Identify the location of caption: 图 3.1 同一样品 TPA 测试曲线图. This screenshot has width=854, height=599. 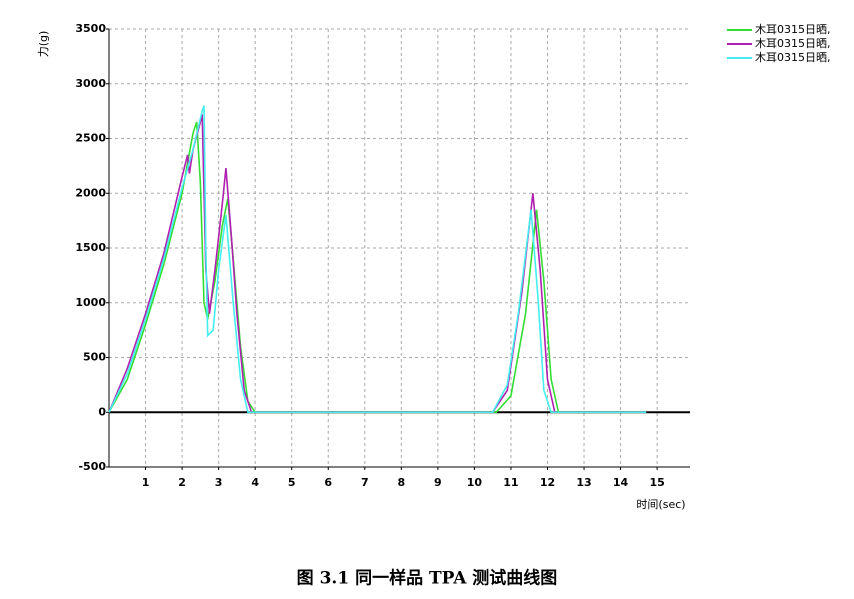
(427, 578).